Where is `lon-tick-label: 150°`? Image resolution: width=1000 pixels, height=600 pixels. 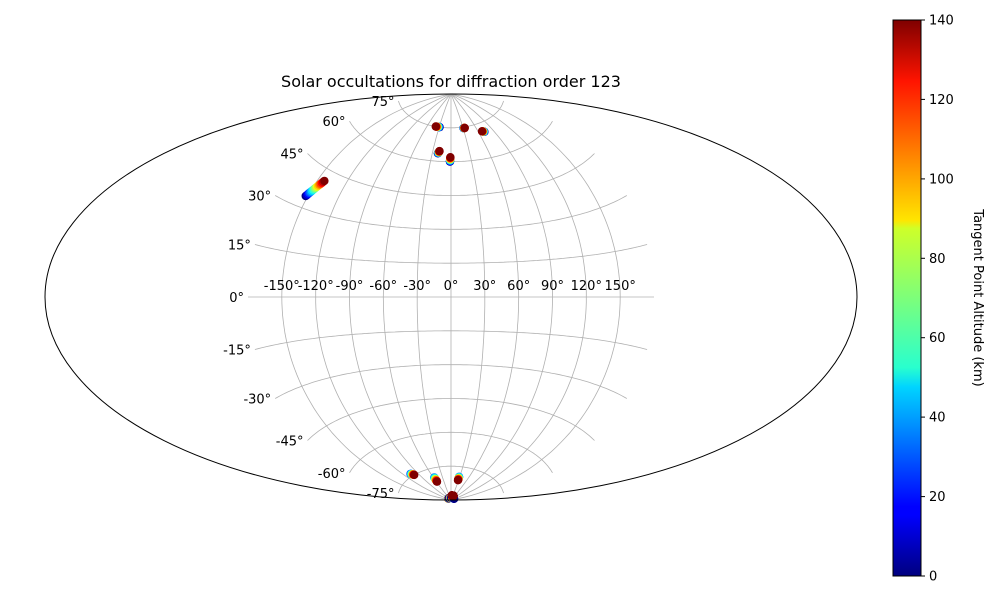 lon-tick-label: 150° is located at coordinates (620, 286).